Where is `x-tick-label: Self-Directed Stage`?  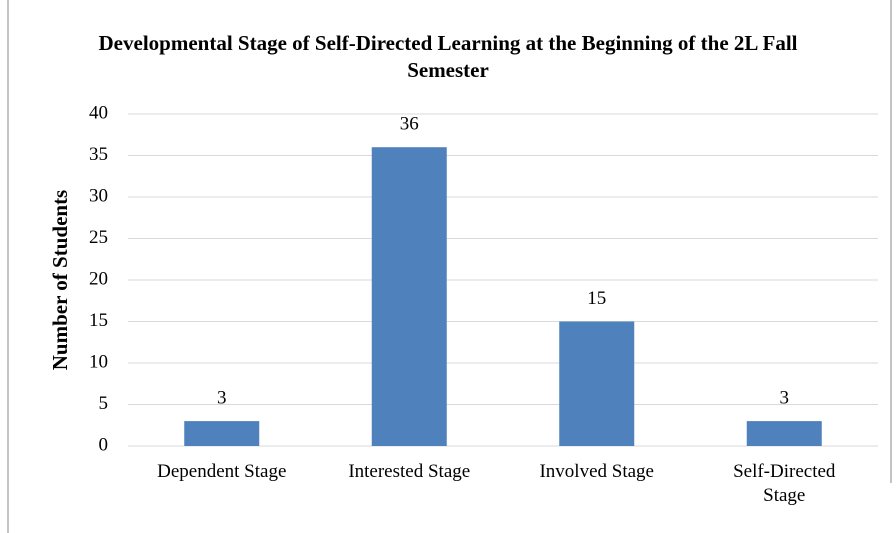 x-tick-label: Self-Directed Stage is located at coordinates (784, 483).